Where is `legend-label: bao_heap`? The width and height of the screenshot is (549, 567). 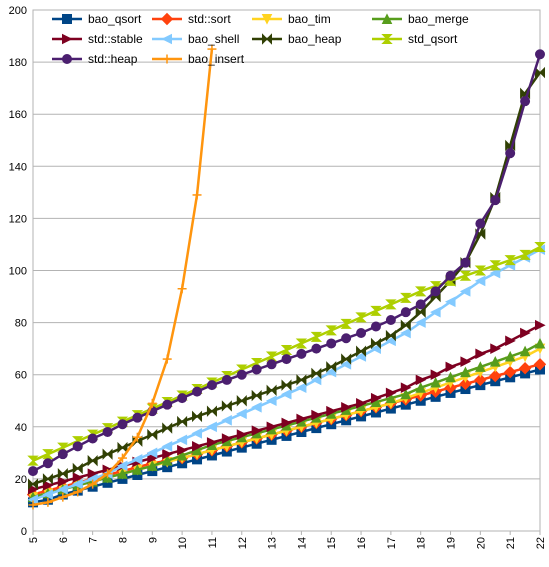 legend-label: bao_heap is located at coordinates (315, 39).